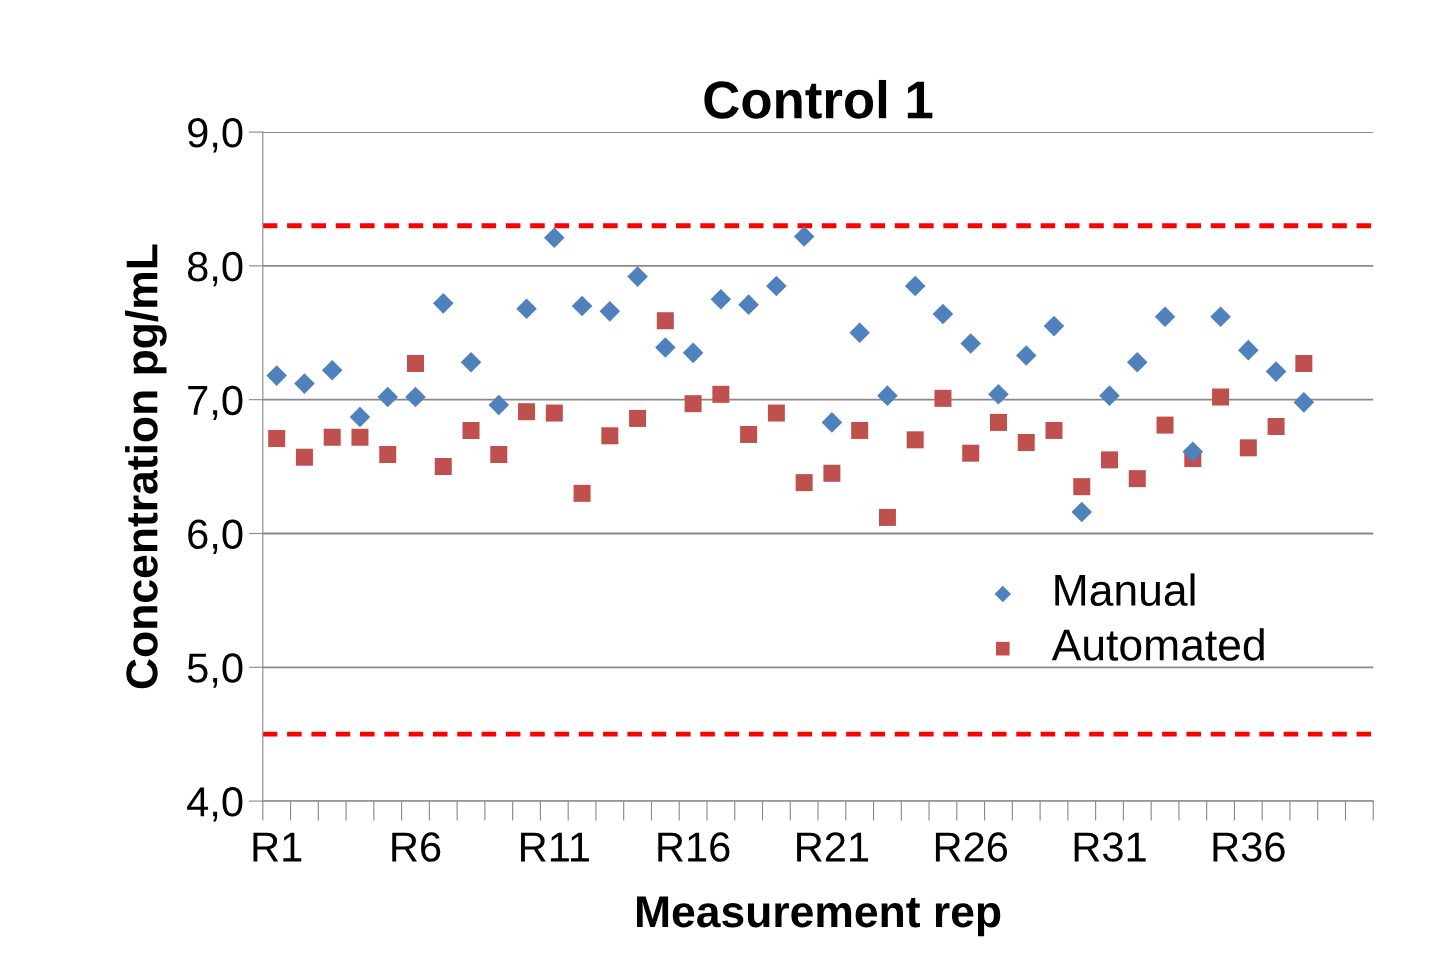 The height and width of the screenshot is (964, 1444). Describe the element at coordinates (1157, 644) in the screenshot. I see `legend-label: Automated` at that location.